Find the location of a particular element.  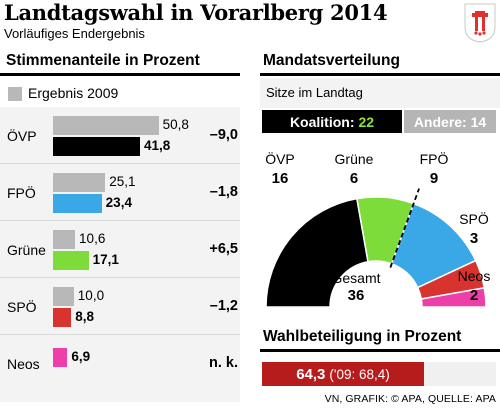

section-title-mandate: Mandatsverteilung is located at coordinates (331, 60).